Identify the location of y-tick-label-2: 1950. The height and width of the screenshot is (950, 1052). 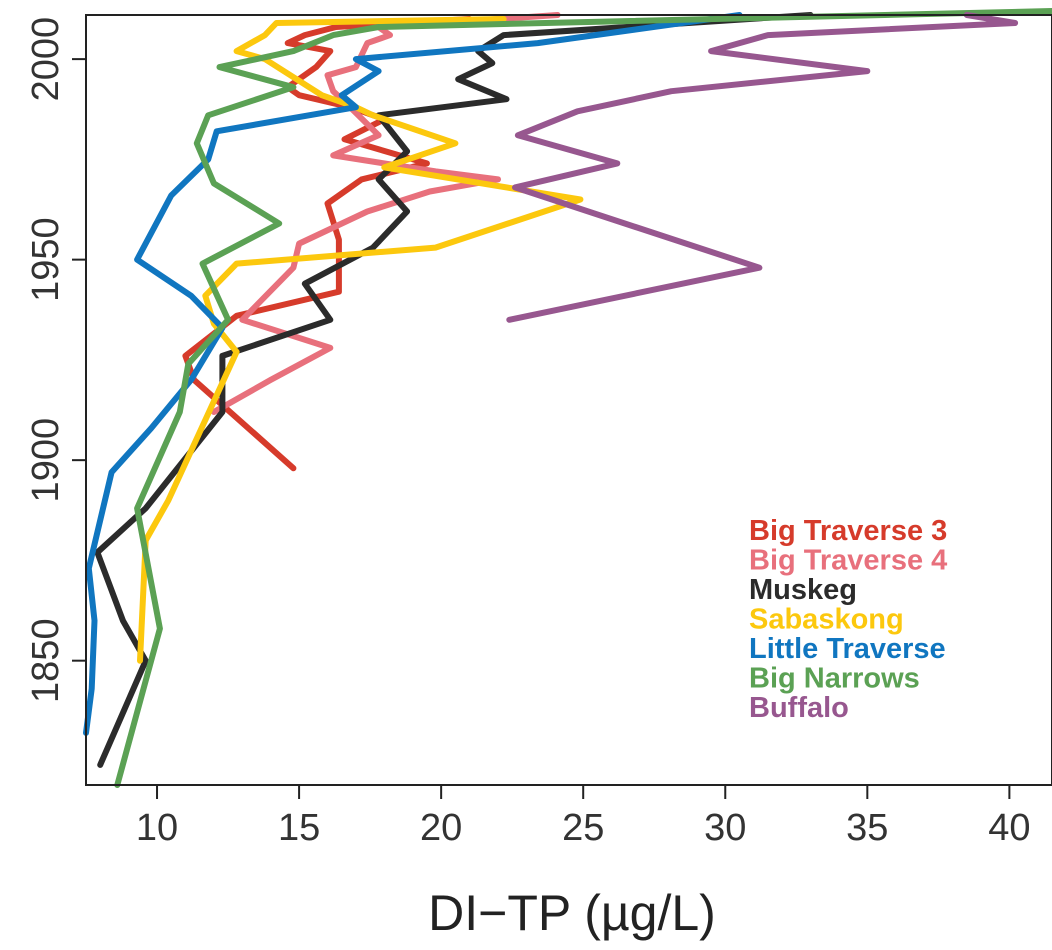
(46, 259).